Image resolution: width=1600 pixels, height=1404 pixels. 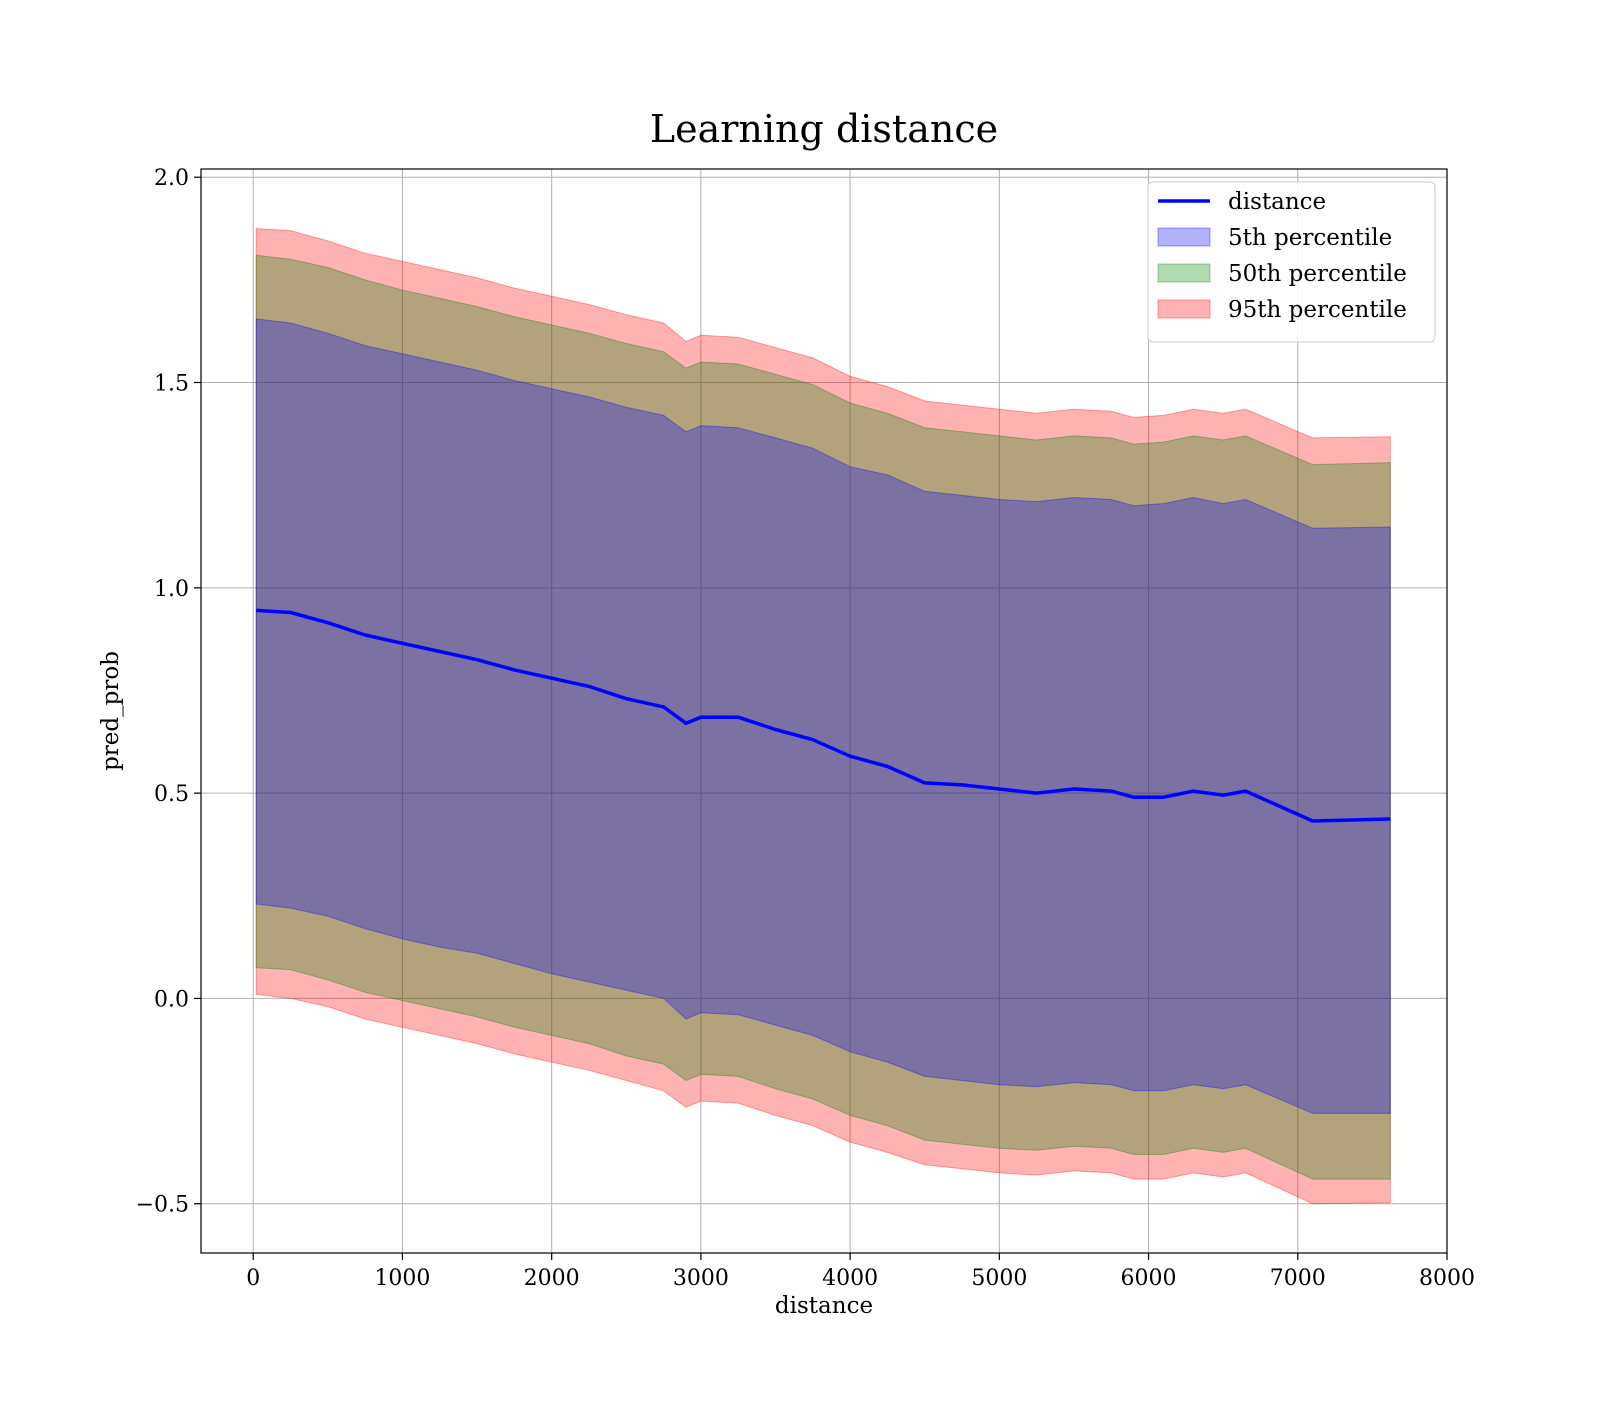 What do you see at coordinates (171, 178) in the screenshot?
I see `y-tick-label: 2.0` at bounding box center [171, 178].